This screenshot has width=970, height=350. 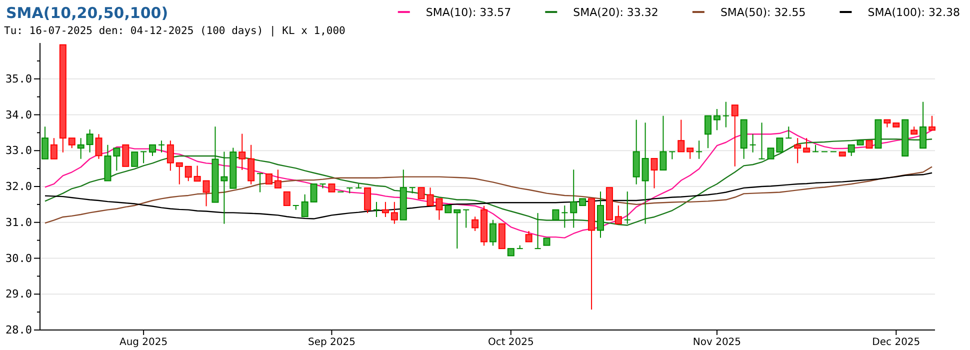 What do you see at coordinates (19, 222) in the screenshot?
I see `y-tick-label: 31.0` at bounding box center [19, 222].